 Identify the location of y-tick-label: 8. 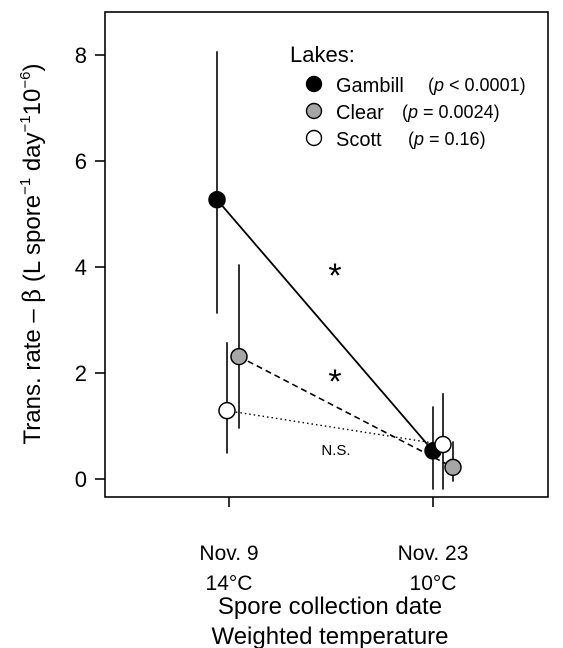
(81, 55).